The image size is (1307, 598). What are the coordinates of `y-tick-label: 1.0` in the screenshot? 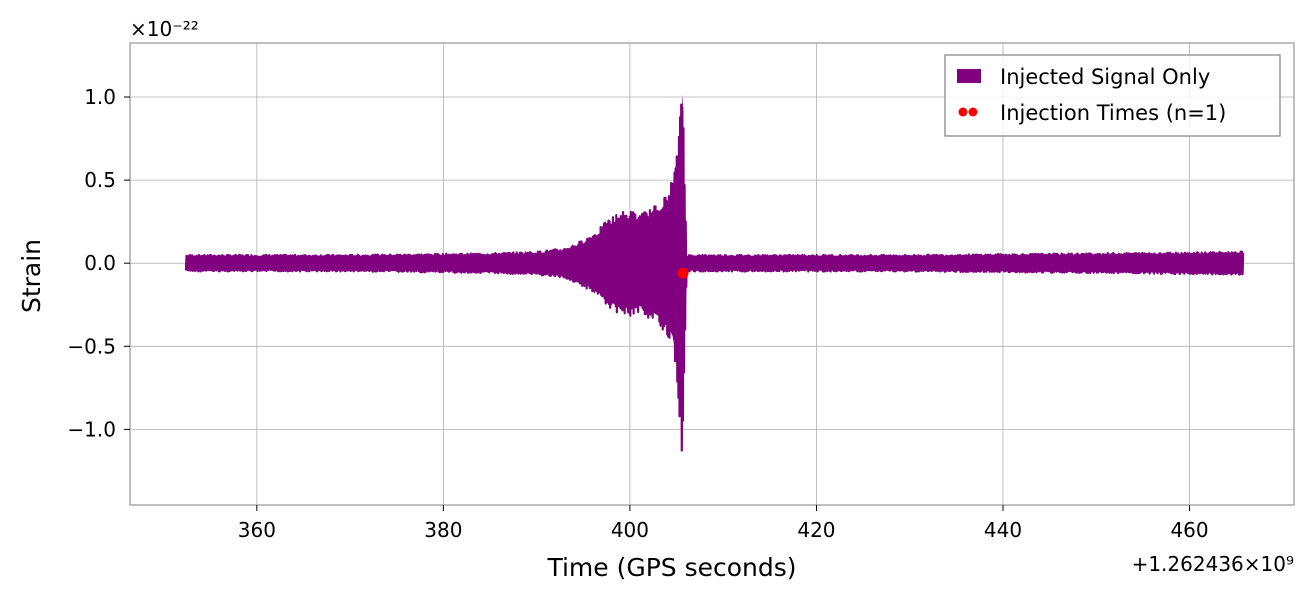 It's located at (100, 97).